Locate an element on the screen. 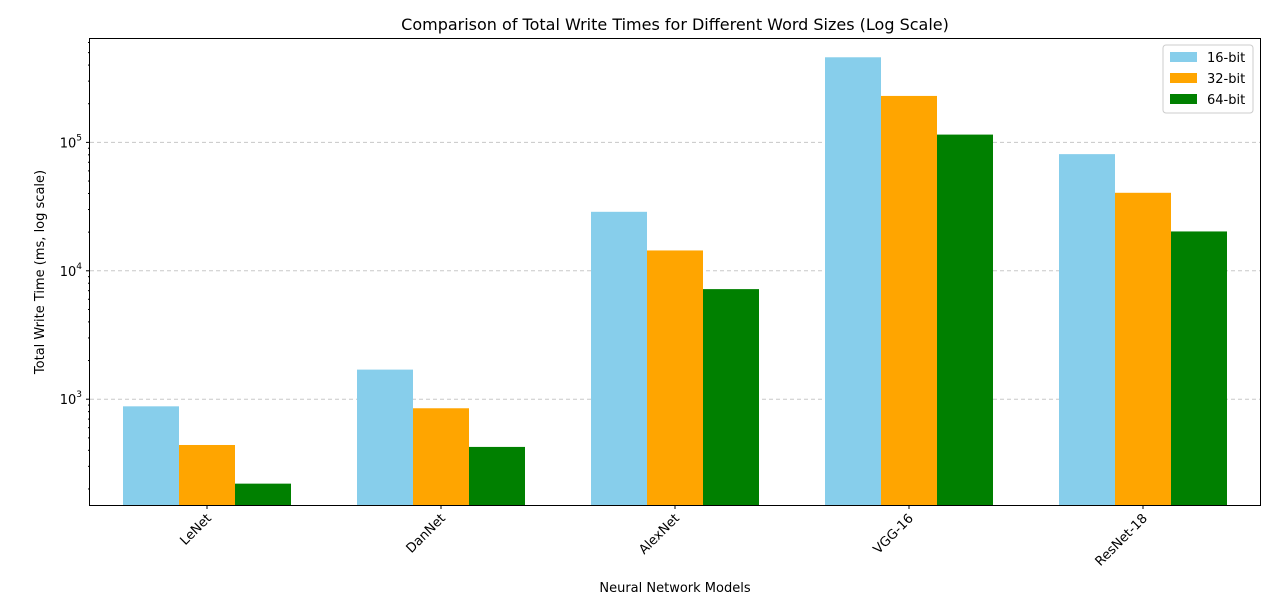  y-ticks-layer: 10³ 10⁴ 10⁵ is located at coordinates (75, 270).